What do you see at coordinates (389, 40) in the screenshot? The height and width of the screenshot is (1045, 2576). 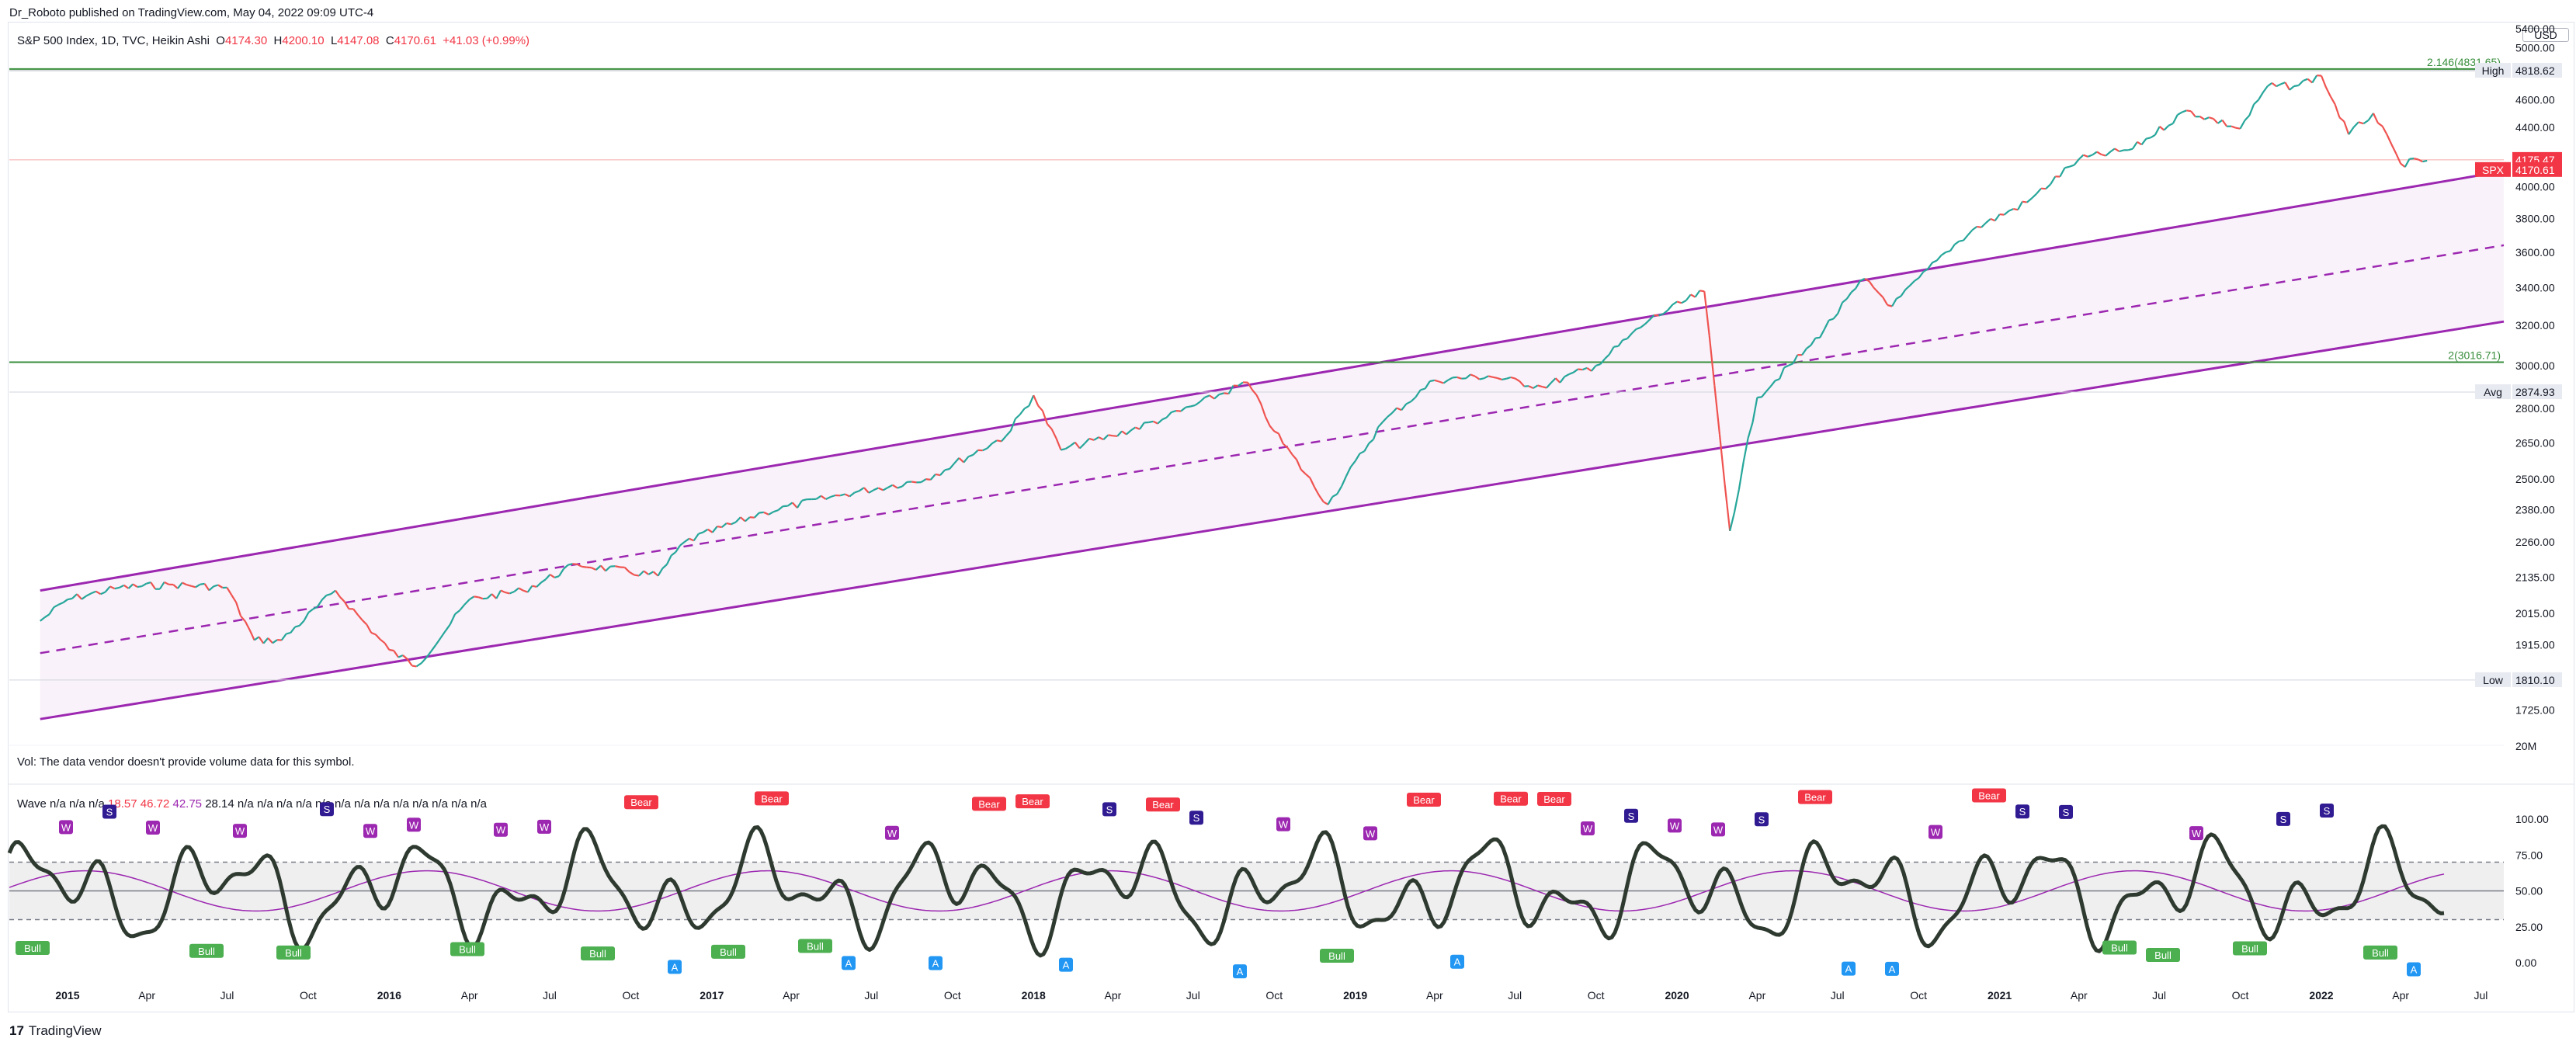 I see `close-label: C` at bounding box center [389, 40].